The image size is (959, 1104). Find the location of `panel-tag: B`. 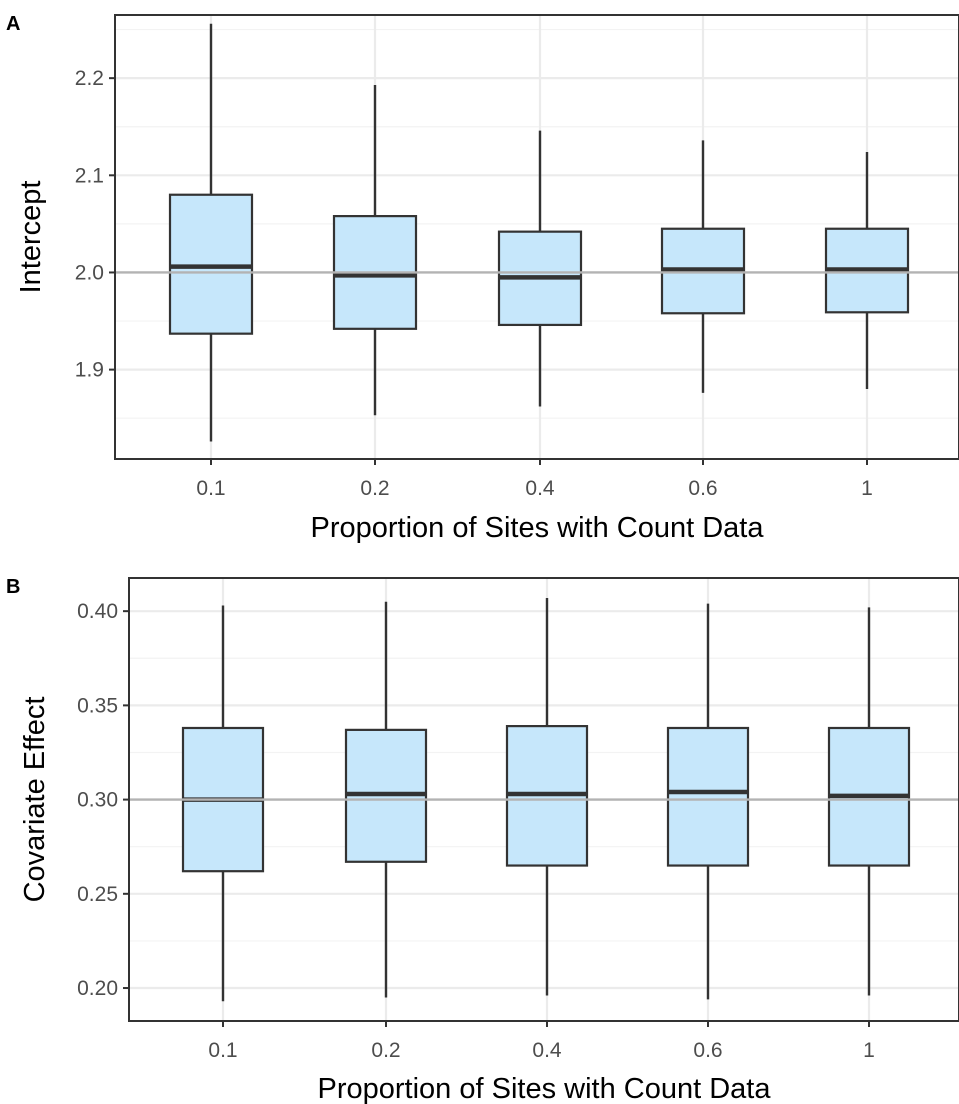

panel-tag: B is located at coordinates (13, 587).